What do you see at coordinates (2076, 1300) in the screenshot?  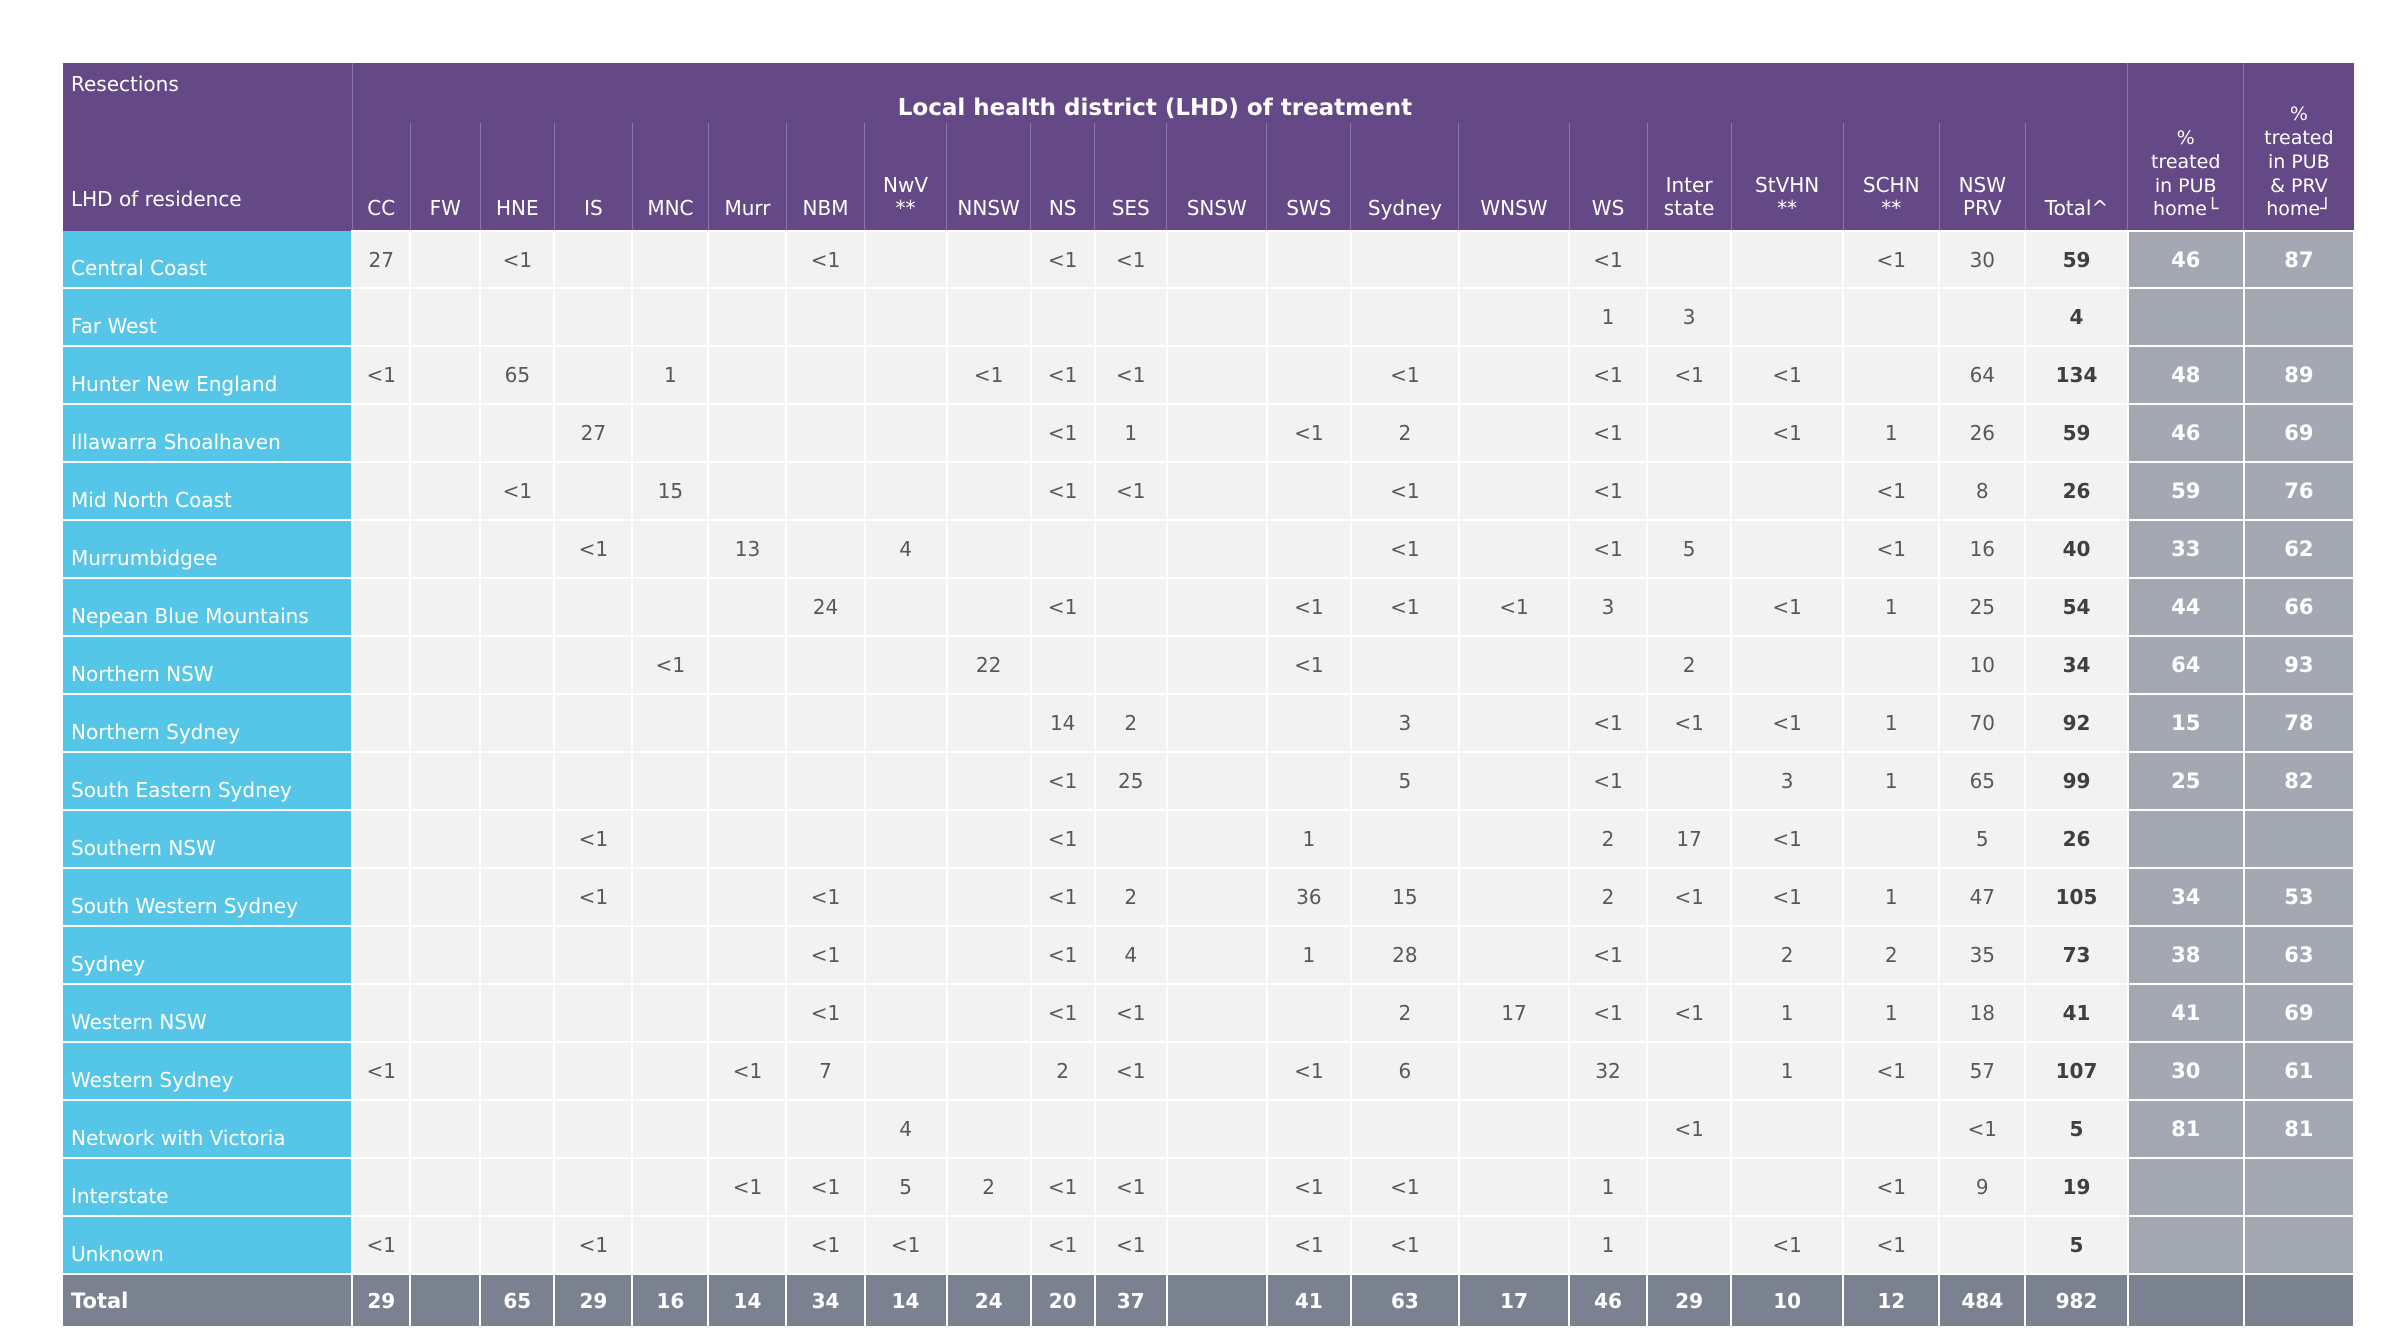 I see `total-cell: 982` at bounding box center [2076, 1300].